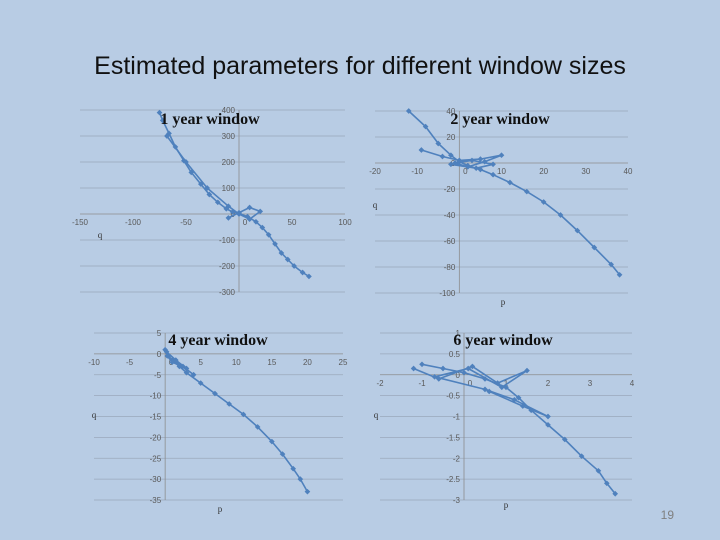  What do you see at coordinates (292, 222) in the screenshot?
I see `x-tick-label: 50` at bounding box center [292, 222].